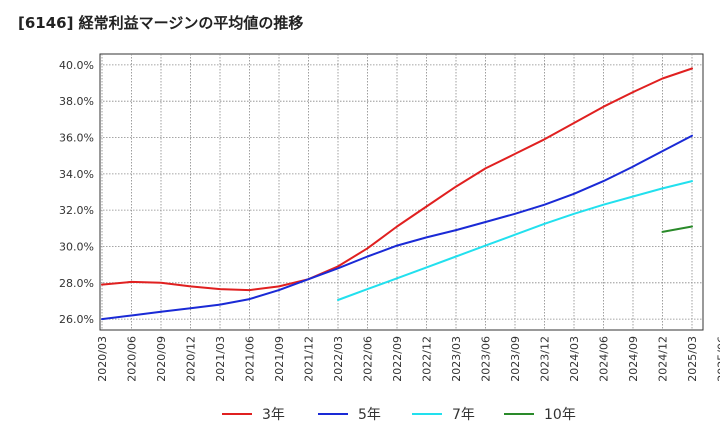 Image resolution: width=720 pixels, height=440 pixels. I want to click on x-tick-label: 2024/12, so click(663, 359).